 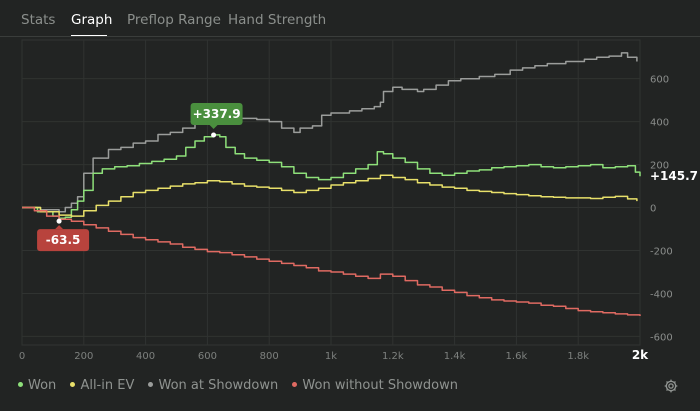 What do you see at coordinates (42, 385) in the screenshot?
I see `legend-label-won: Won` at bounding box center [42, 385].